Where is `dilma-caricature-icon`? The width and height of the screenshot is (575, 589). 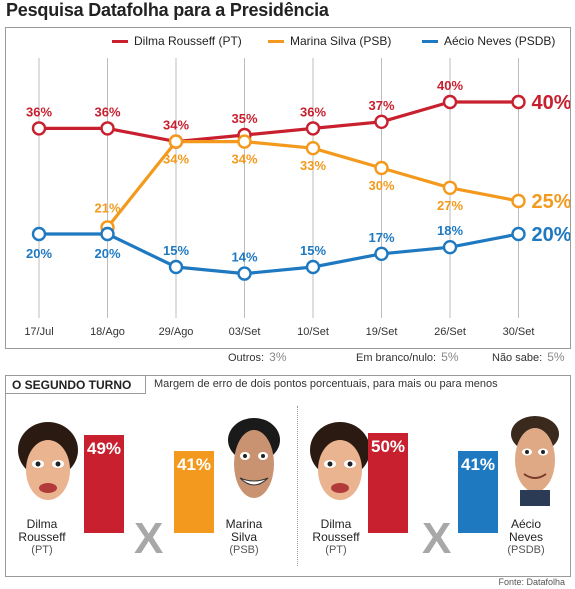 dilma-caricature-icon is located at coordinates (48, 461).